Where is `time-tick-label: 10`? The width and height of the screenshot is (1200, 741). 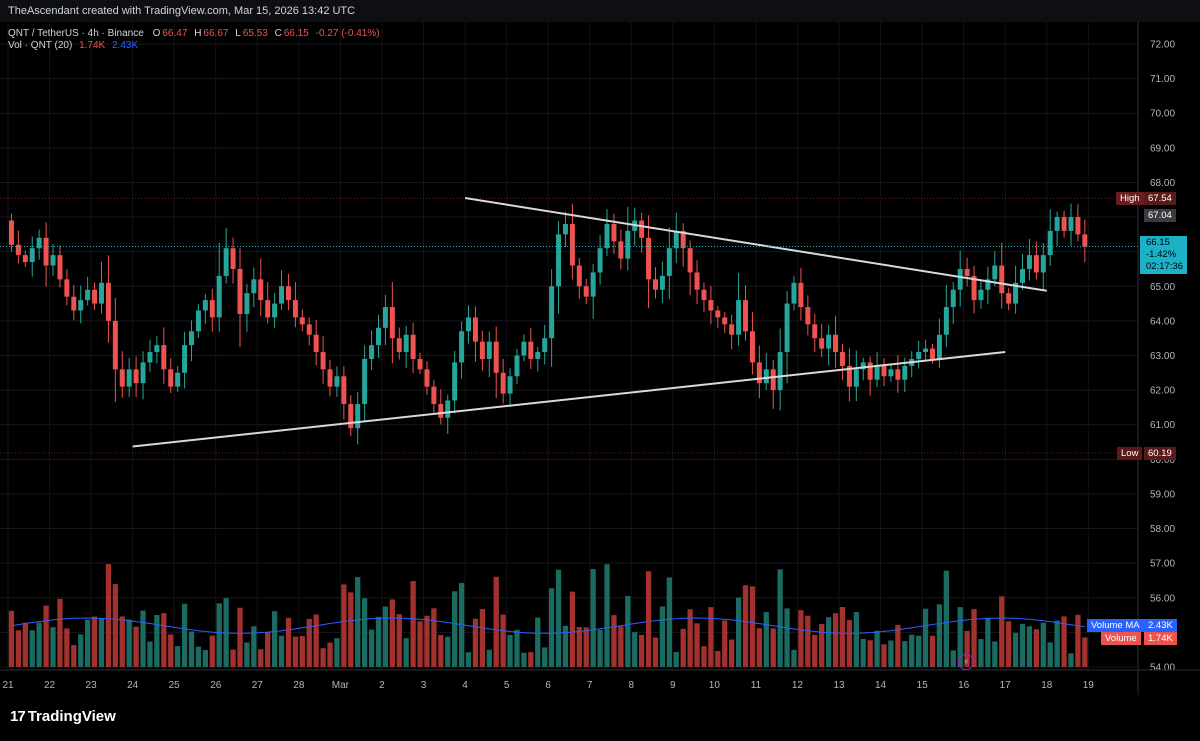
time-tick-label: 10 is located at coordinates (715, 685).